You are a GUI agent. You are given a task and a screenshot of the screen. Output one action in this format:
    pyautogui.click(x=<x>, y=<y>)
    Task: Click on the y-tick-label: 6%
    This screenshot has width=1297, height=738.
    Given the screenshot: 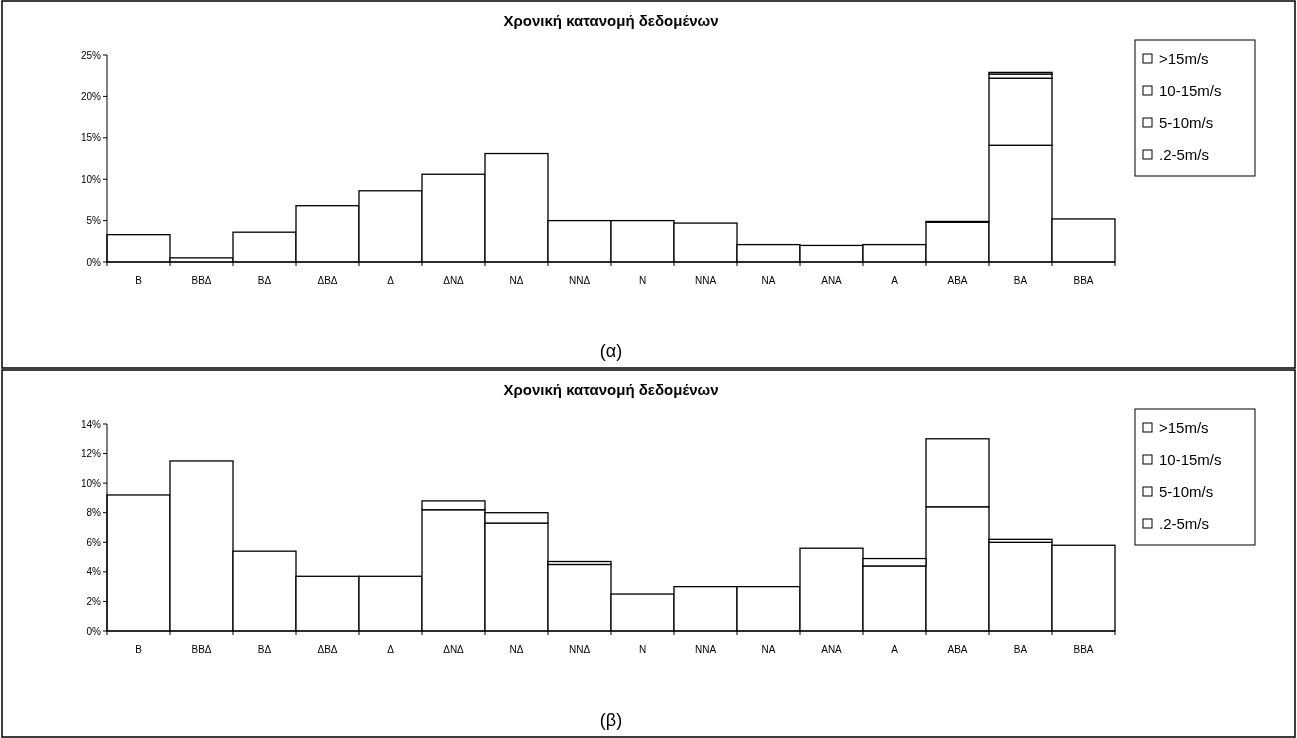 What is the action you would take?
    pyautogui.click(x=94, y=542)
    